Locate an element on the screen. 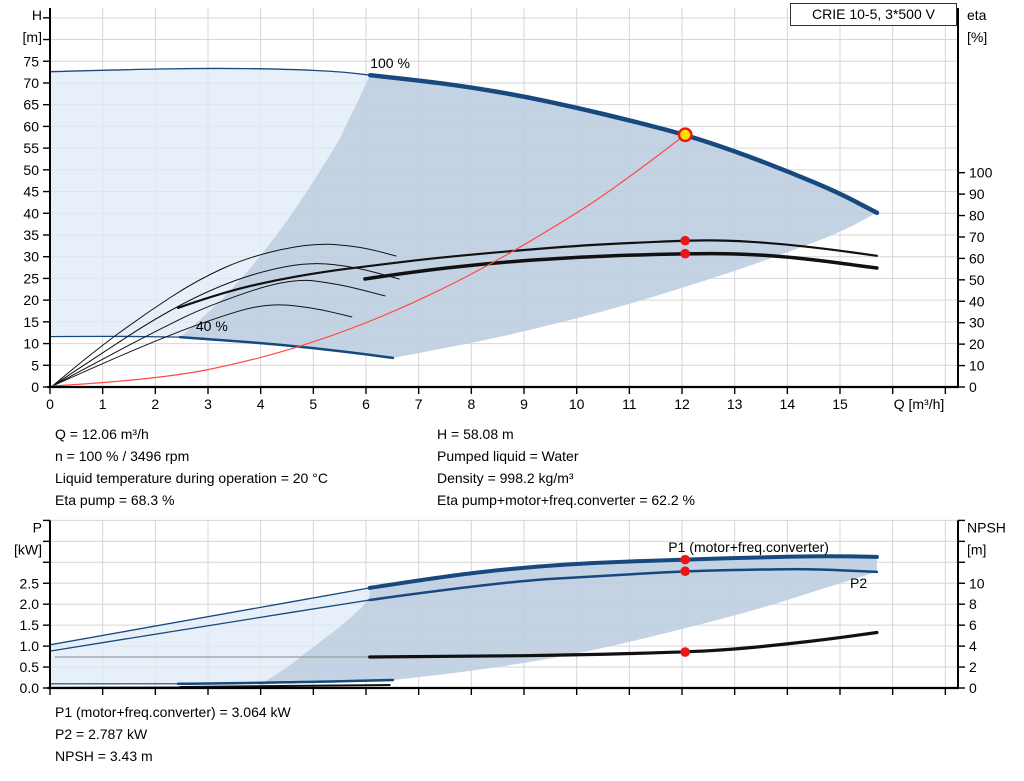  y-right-tick-label: 8 is located at coordinates (973, 604).